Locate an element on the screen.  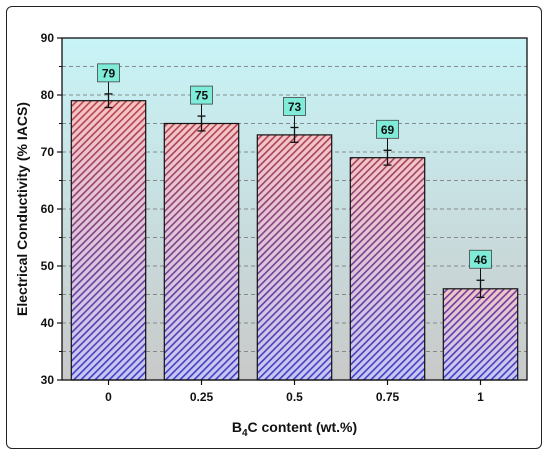
data-label-text: 79 is located at coordinates (109, 73).